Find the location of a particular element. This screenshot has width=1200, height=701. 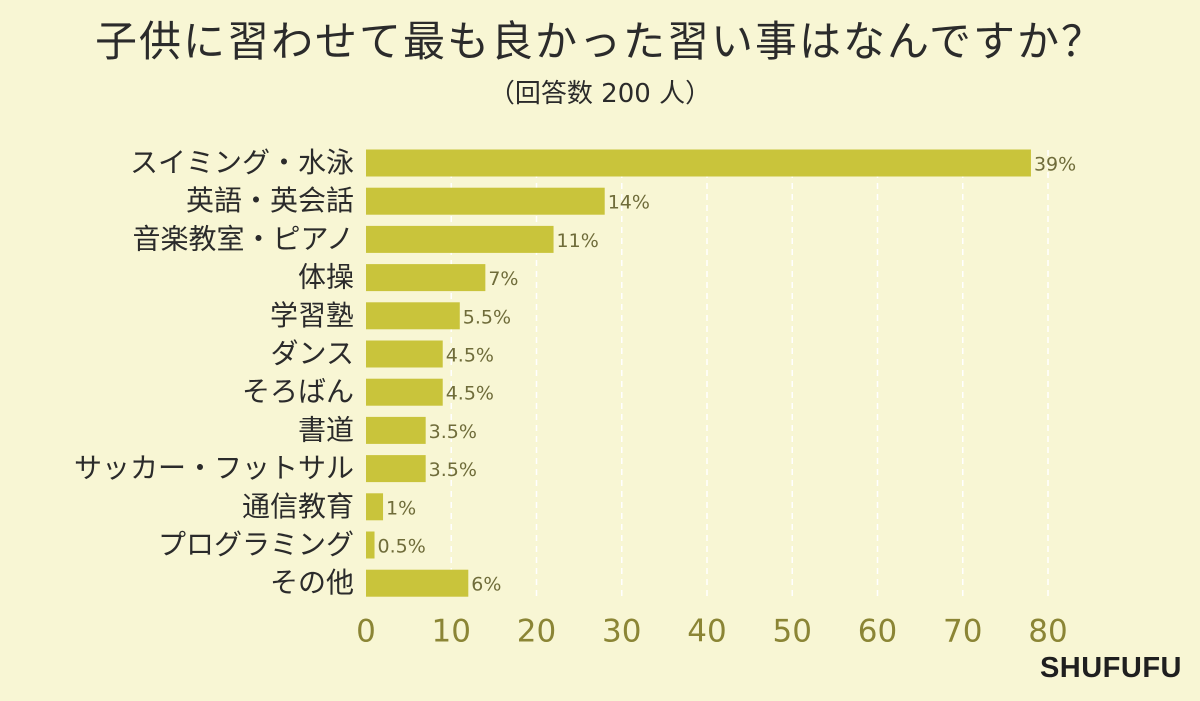

x-tick-label: 80 is located at coordinates (1047, 632).